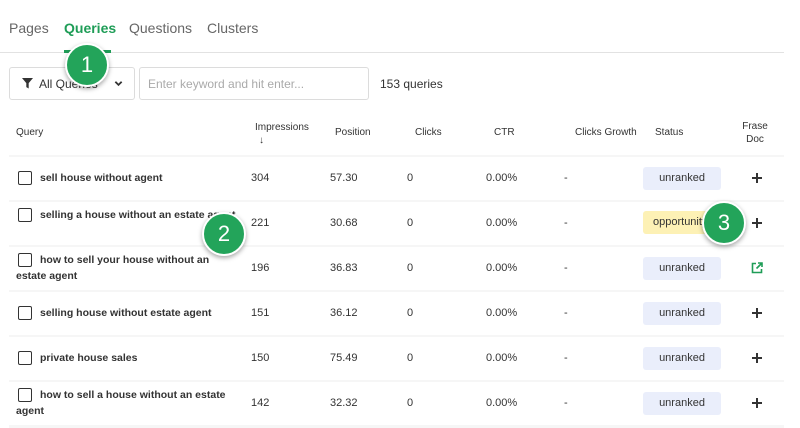 This screenshot has width=800, height=428. I want to click on position-value: 36.83, so click(344, 268).